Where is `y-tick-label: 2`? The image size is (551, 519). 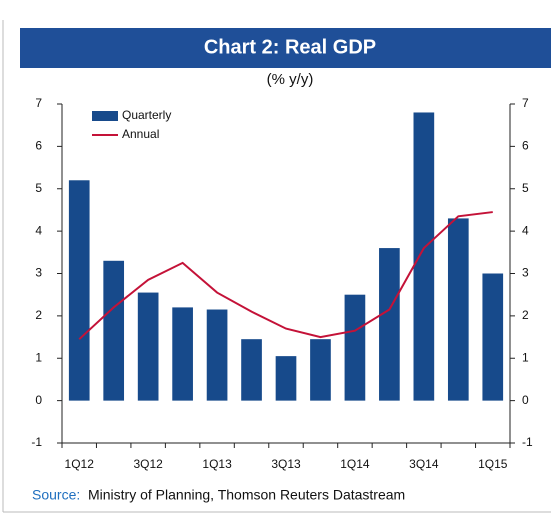 y-tick-label: 2 is located at coordinates (38, 315).